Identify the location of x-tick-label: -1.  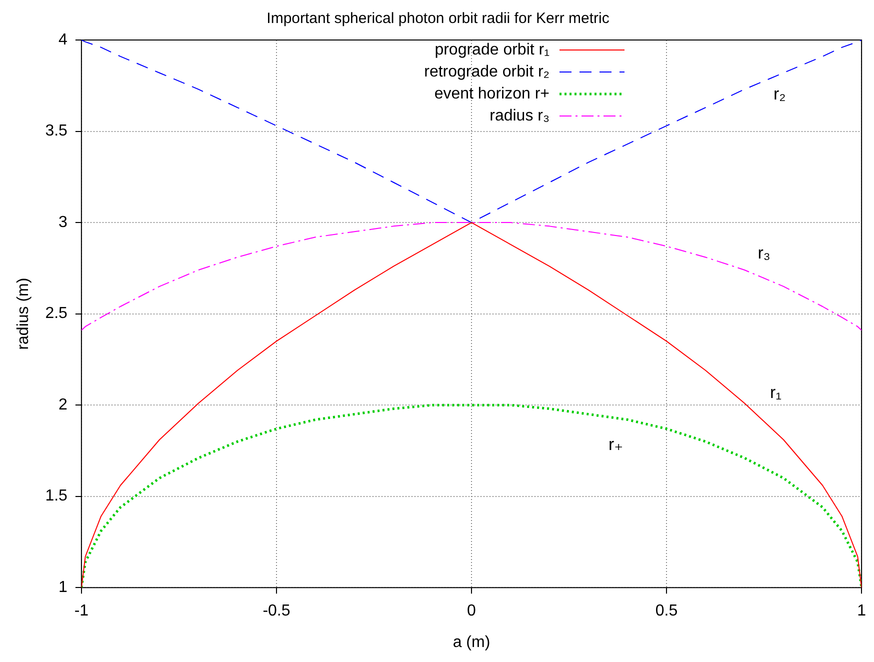
(81, 611).